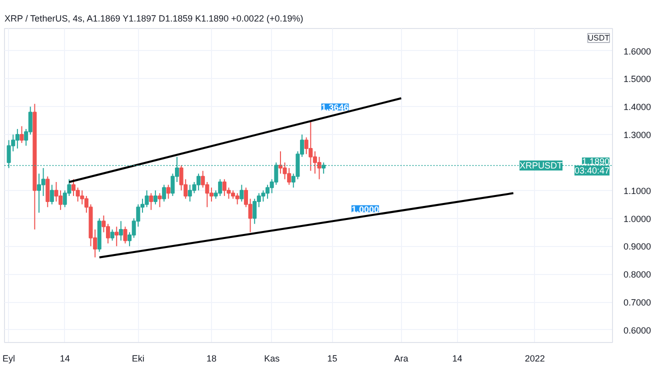 This screenshot has height=366, width=654. Describe the element at coordinates (638, 330) in the screenshot. I see `y-tick-label: 0.6000` at that location.